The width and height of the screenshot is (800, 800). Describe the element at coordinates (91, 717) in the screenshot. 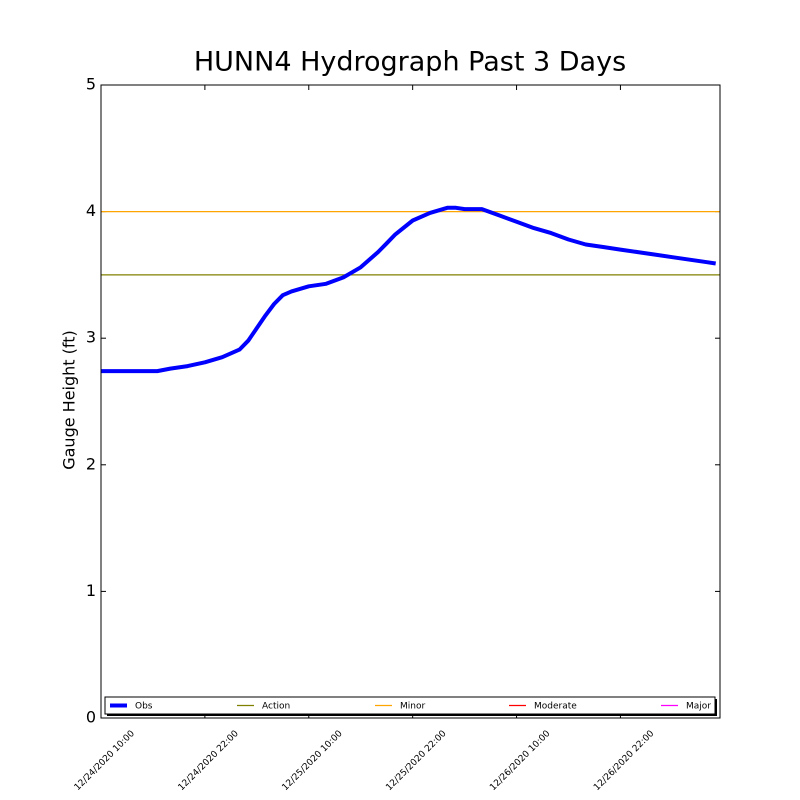

I see `y-tick-label: 0` at that location.